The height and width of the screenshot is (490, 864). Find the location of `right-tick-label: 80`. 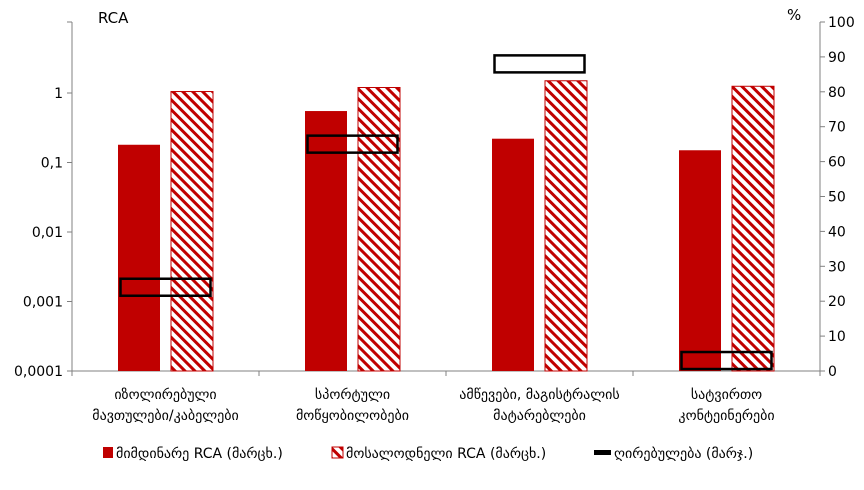

right-tick-label: 80 is located at coordinates (837, 93).